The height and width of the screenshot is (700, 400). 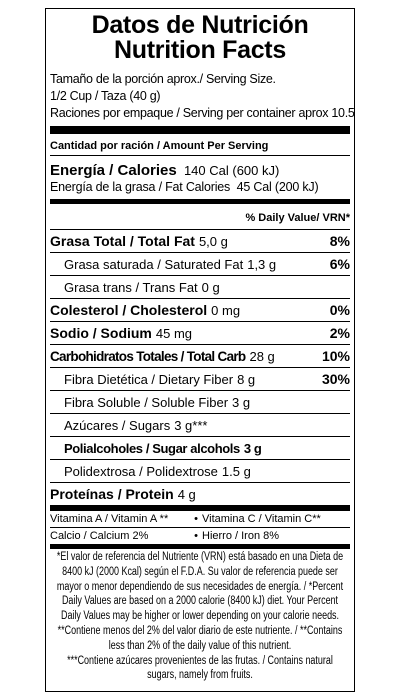 What do you see at coordinates (174, 333) in the screenshot?
I see `nutrient-amount: 45 mg` at bounding box center [174, 333].